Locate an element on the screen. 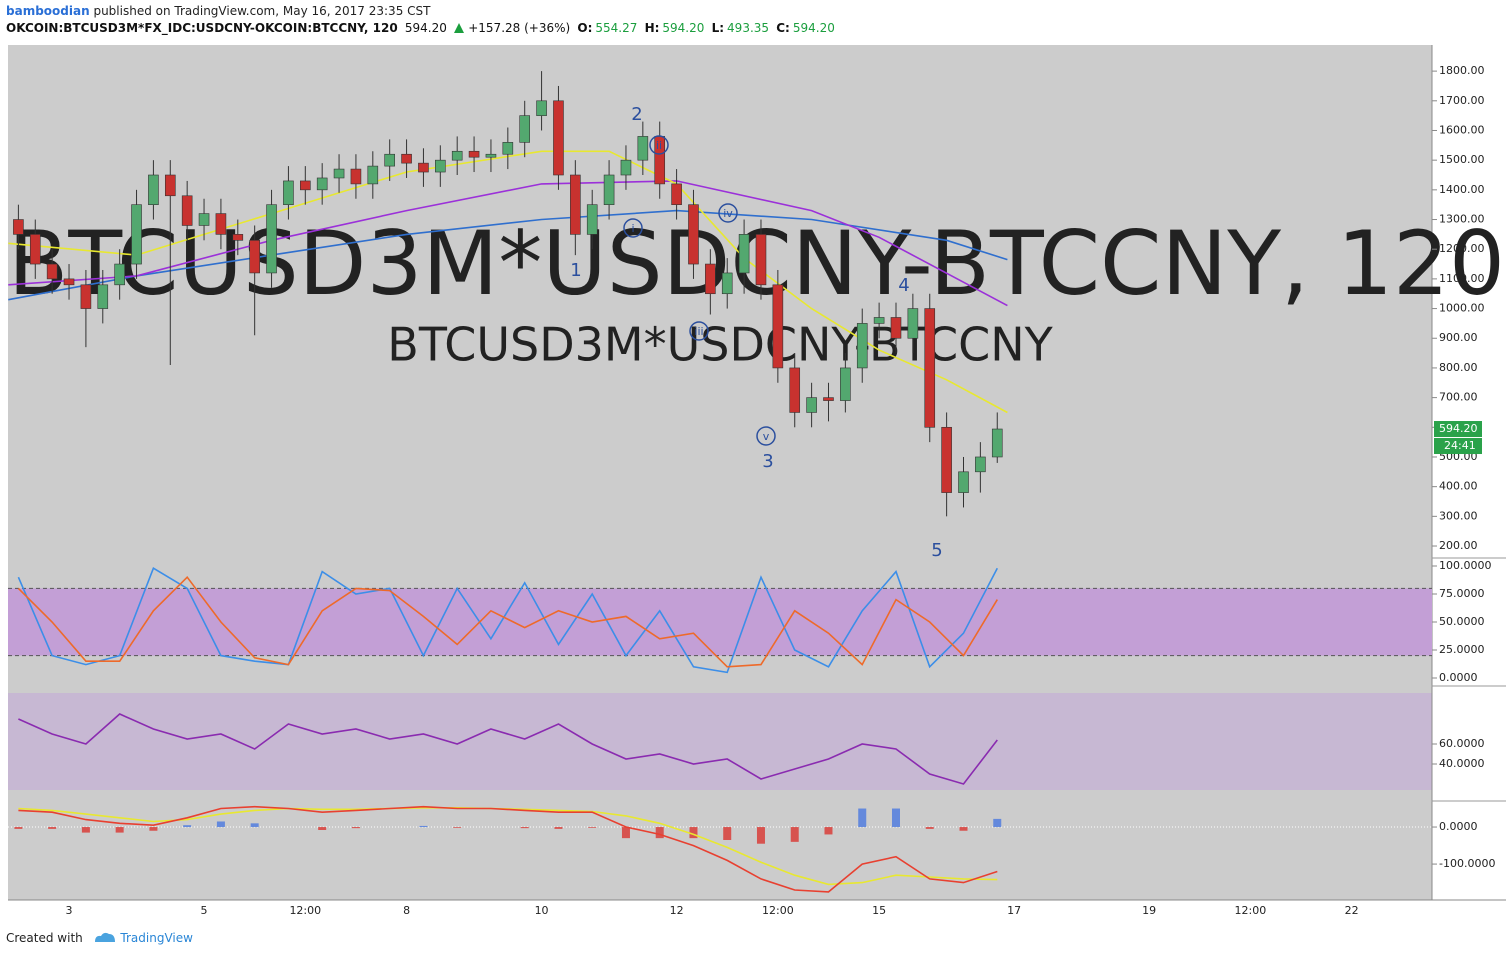 This screenshot has width=1506, height=956. wave-label: 3 is located at coordinates (767, 461).